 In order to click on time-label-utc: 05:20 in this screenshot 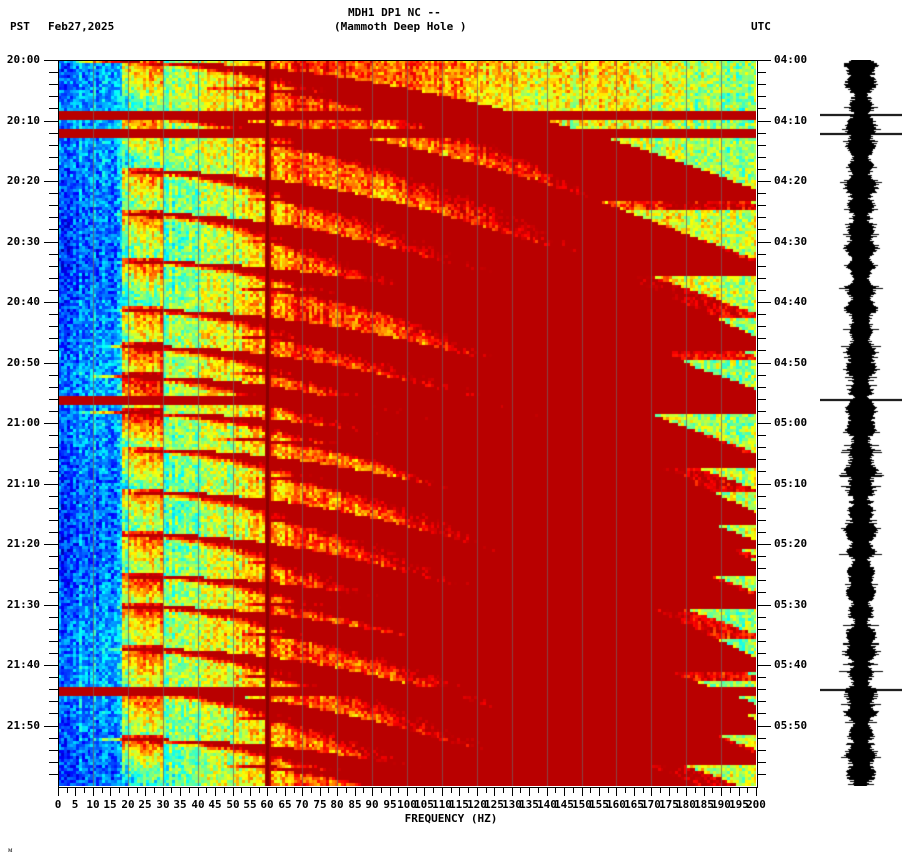, I will do `click(791, 543)`.